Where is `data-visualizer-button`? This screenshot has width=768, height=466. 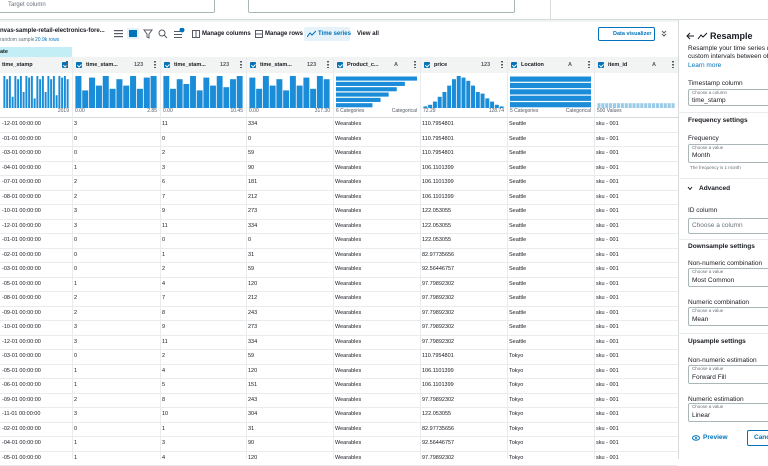 data-visualizer-button is located at coordinates (626, 34).